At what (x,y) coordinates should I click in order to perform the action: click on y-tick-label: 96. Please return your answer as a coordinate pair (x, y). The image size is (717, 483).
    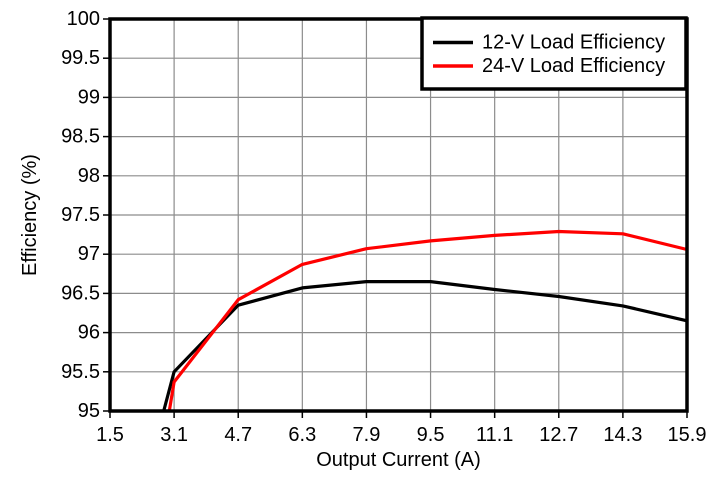
    Looking at the image, I should click on (89, 333).